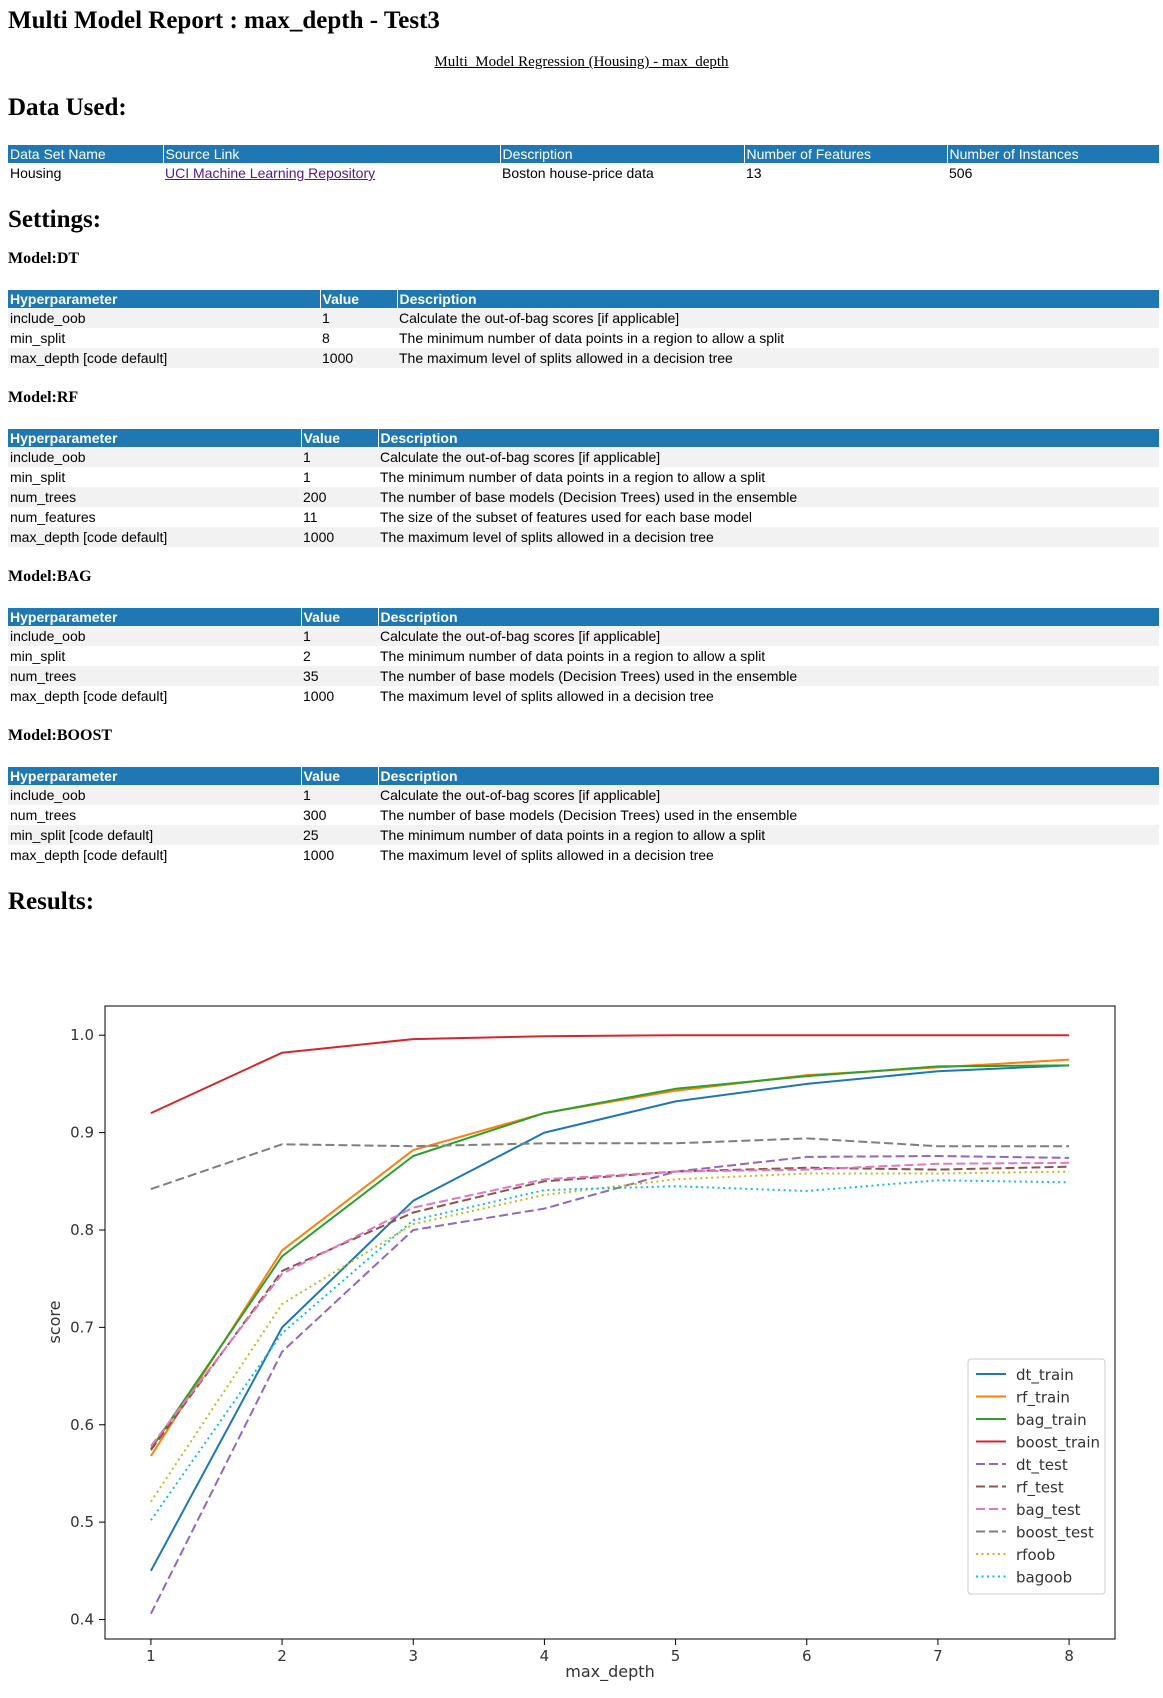 The width and height of the screenshot is (1163, 1698). I want to click on x-axis: 1 2 3 4 5 6 7 8, so click(610, 1652).